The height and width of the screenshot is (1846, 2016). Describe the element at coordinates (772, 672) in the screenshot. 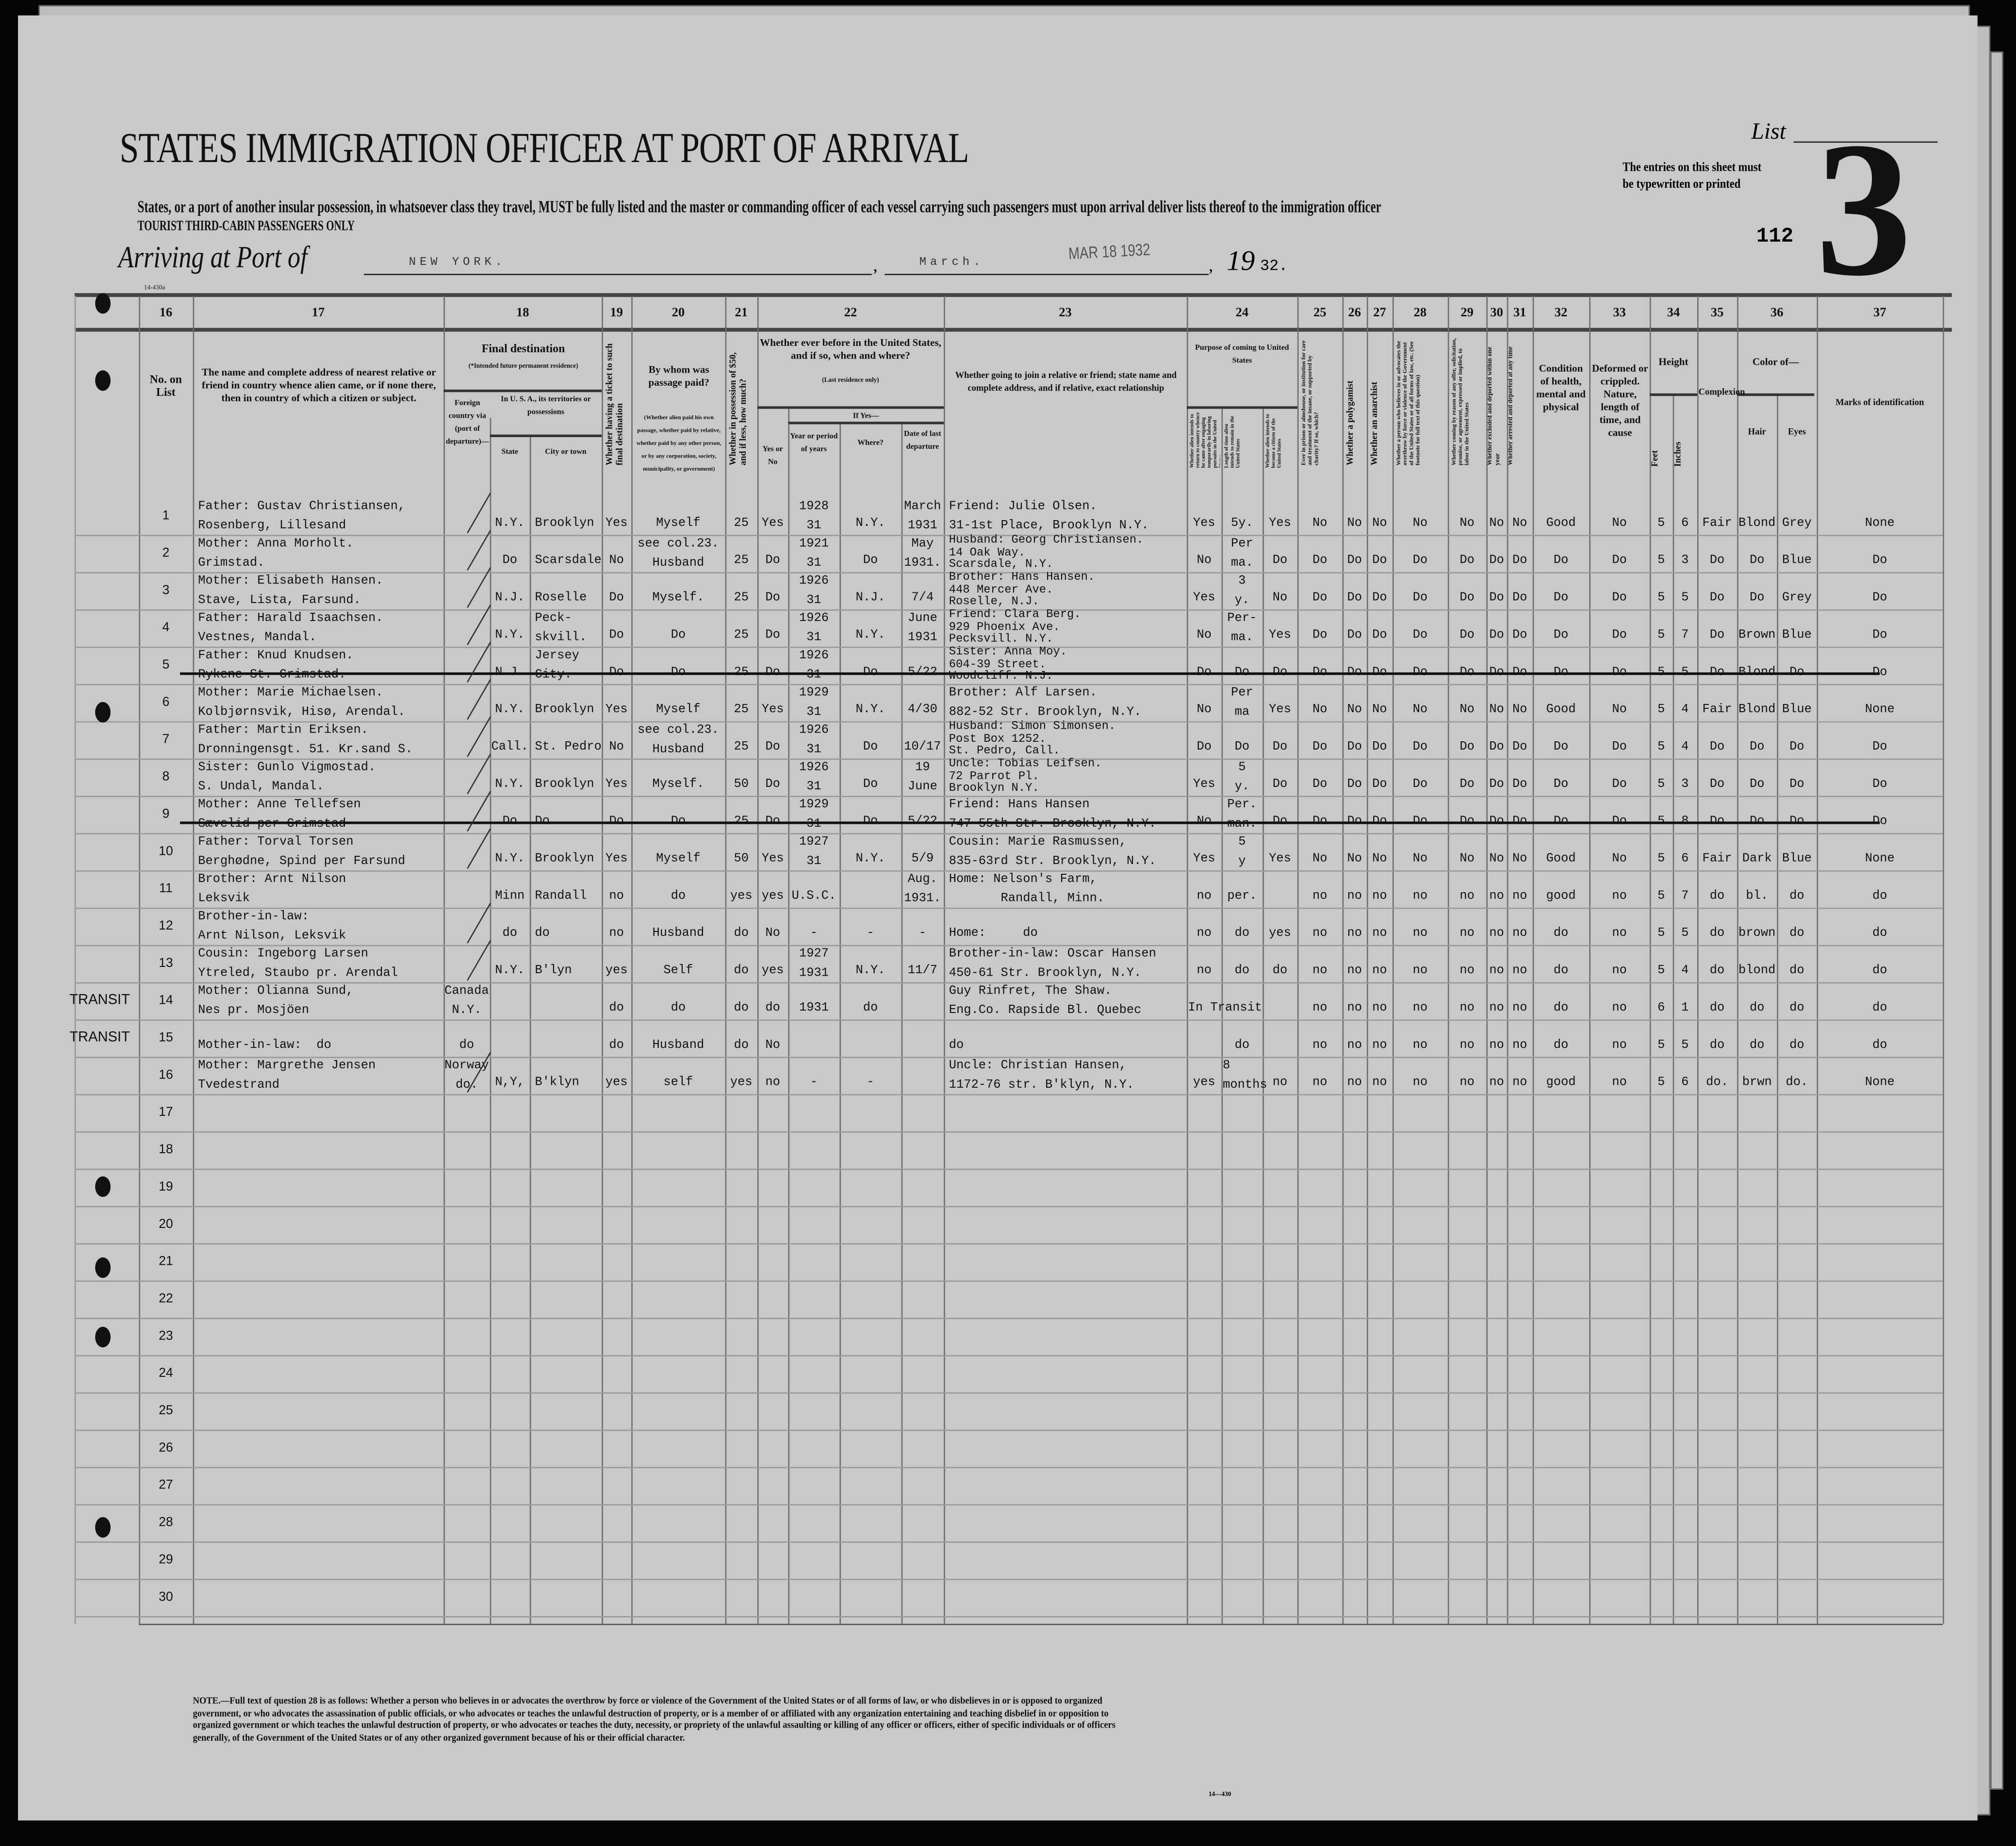

I see `cell-before: Do` at that location.